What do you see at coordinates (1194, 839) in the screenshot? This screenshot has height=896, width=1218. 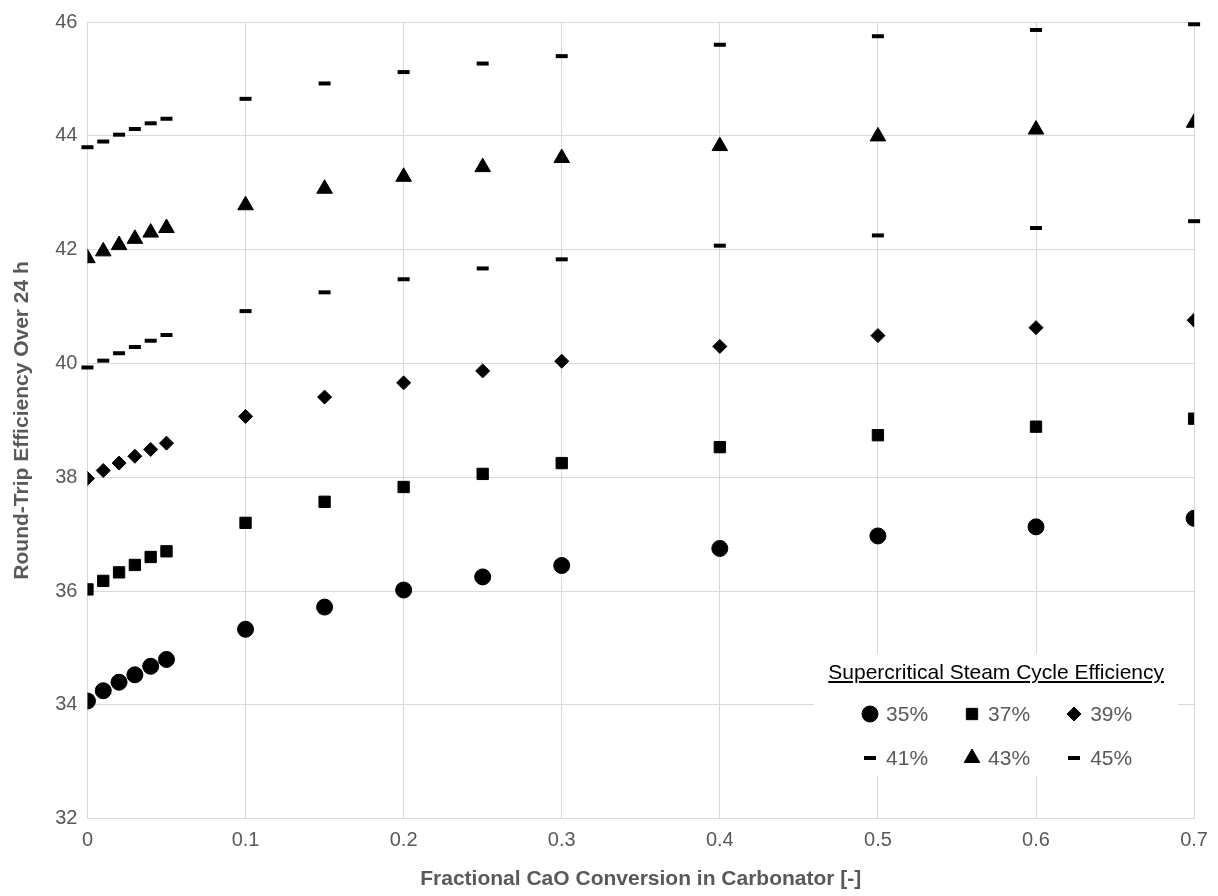 I see `x-tick-label: 0.7` at bounding box center [1194, 839].